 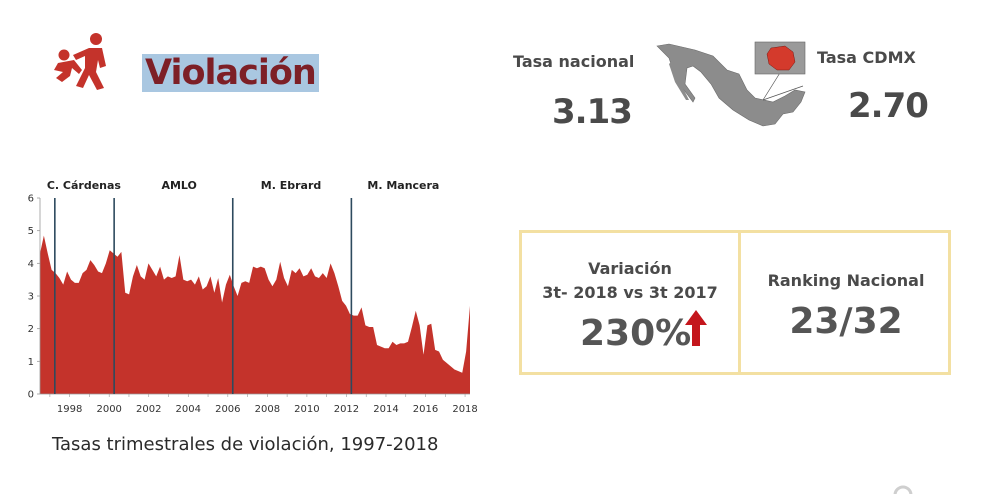 I want to click on ranking-value: 23/32, so click(x=846, y=321).